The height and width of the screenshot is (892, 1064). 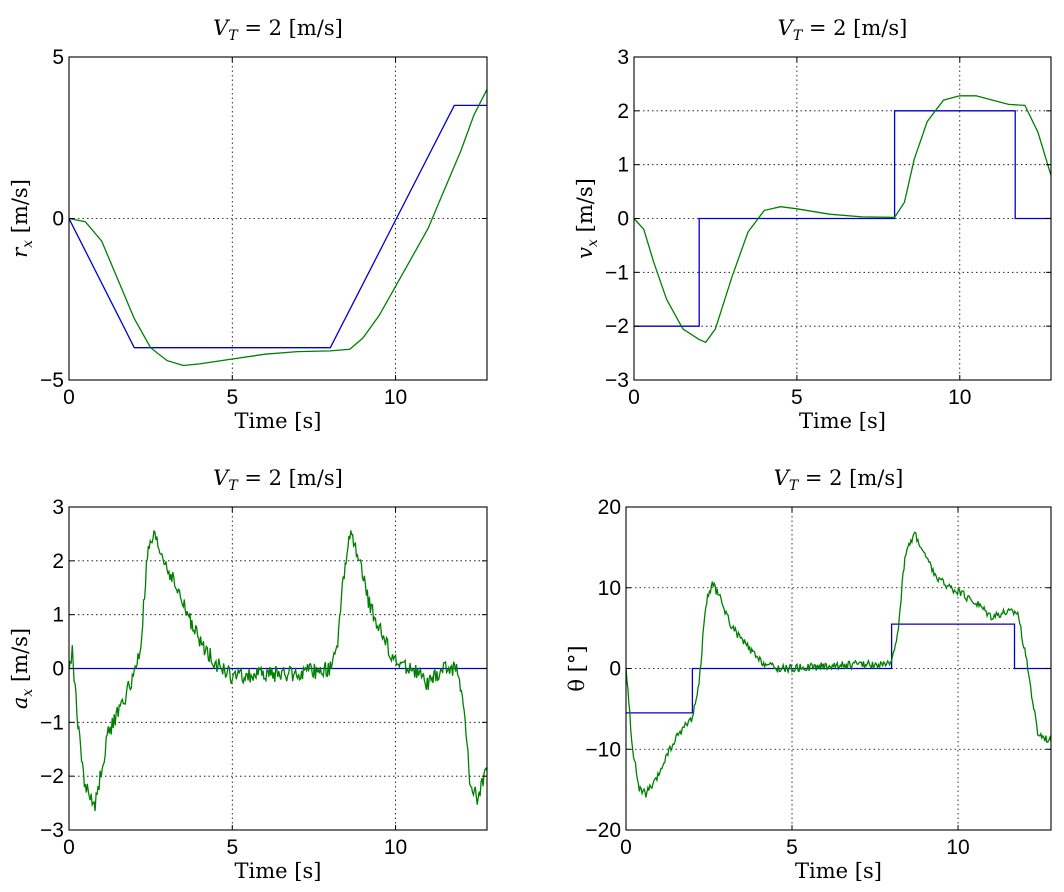 I want to click on y-axis-label: rx [m/s], so click(x=22, y=218).